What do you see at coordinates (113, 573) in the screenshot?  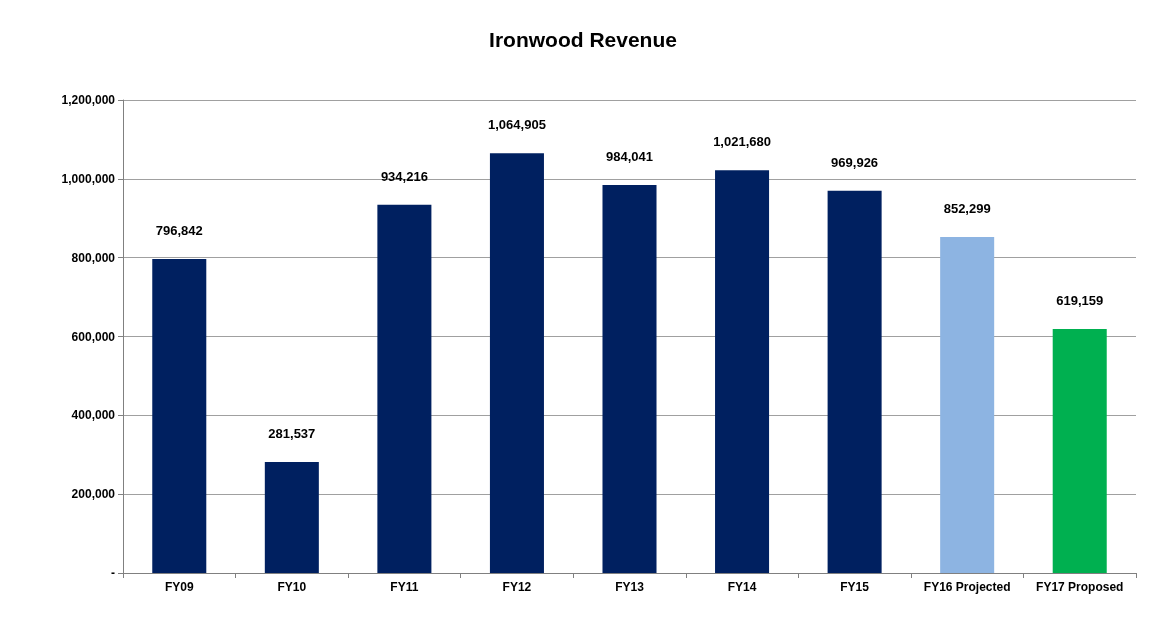 I see `y-tick-label: -` at bounding box center [113, 573].